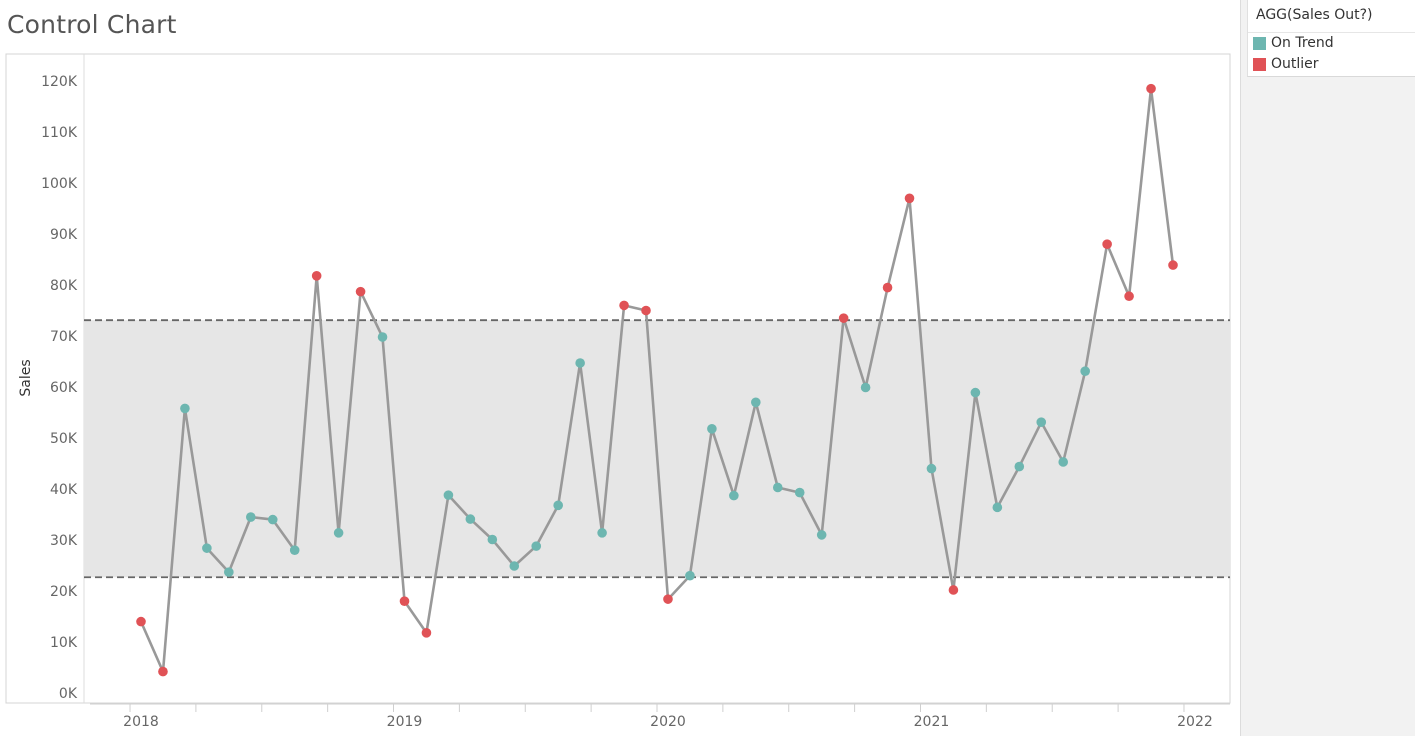 The width and height of the screenshot is (1415, 736). Describe the element at coordinates (64, 592) in the screenshot. I see `y-tick-label: 20K` at that location.